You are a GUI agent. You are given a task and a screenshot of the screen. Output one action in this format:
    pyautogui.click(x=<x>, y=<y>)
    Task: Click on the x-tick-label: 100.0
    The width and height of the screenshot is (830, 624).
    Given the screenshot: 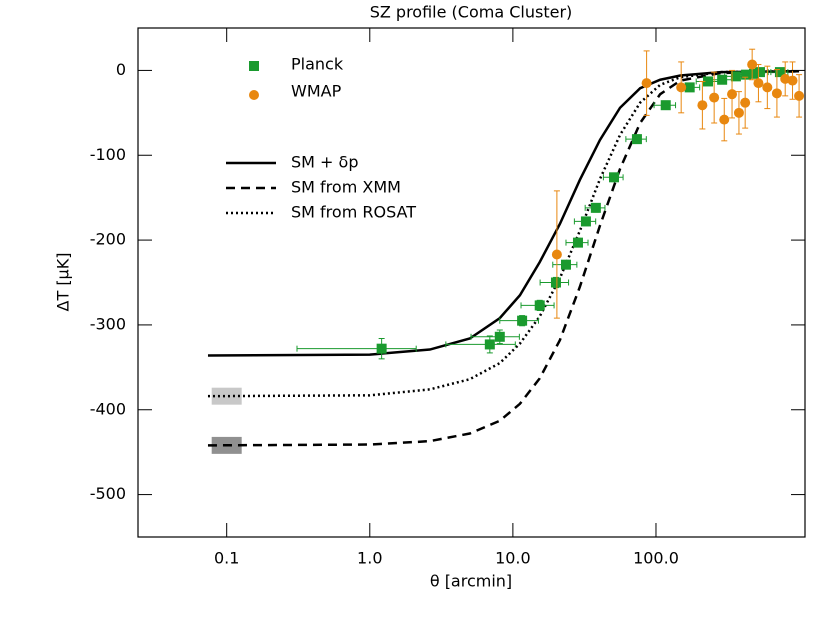 What is the action you would take?
    pyautogui.click(x=656, y=558)
    